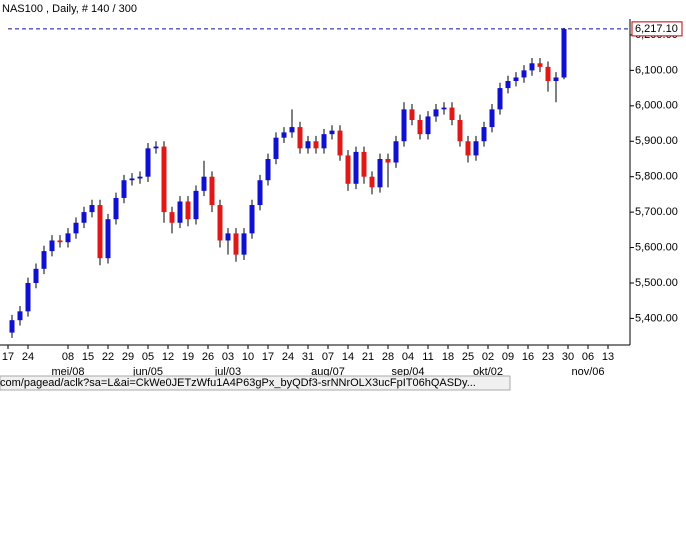 The height and width of the screenshot is (545, 686). Describe the element at coordinates (548, 357) in the screenshot. I see `x-tick-label: 23` at that location.